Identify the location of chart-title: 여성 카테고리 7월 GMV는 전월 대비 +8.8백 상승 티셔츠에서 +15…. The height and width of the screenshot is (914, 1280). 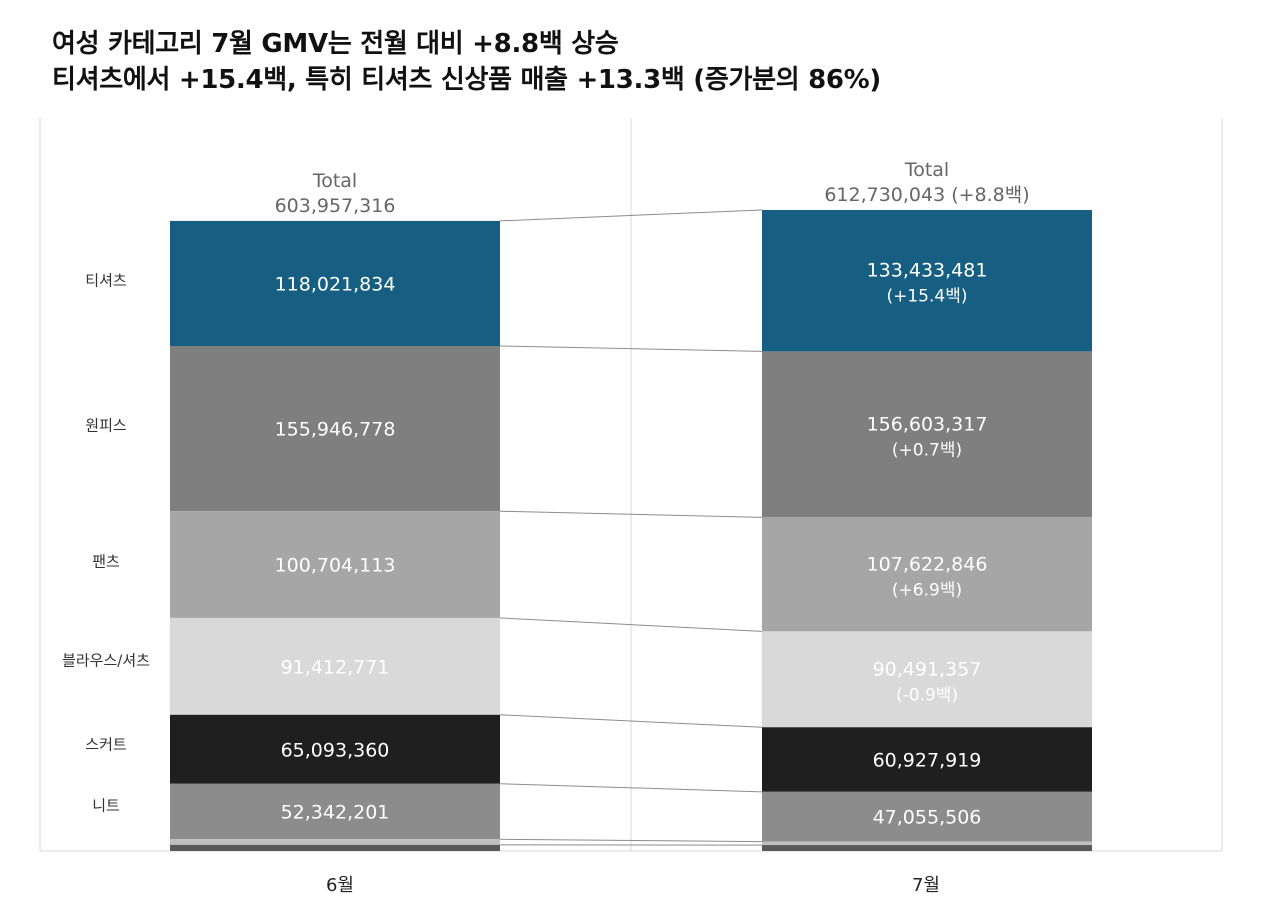
(466, 62).